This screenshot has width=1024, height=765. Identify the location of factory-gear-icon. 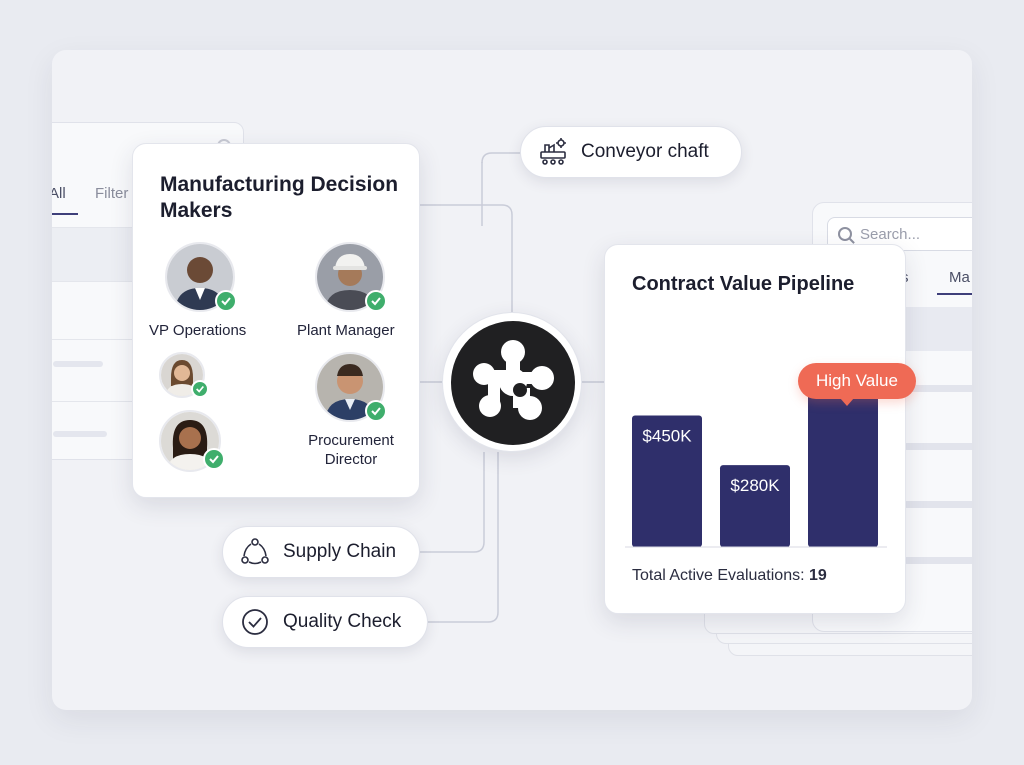
(553, 151).